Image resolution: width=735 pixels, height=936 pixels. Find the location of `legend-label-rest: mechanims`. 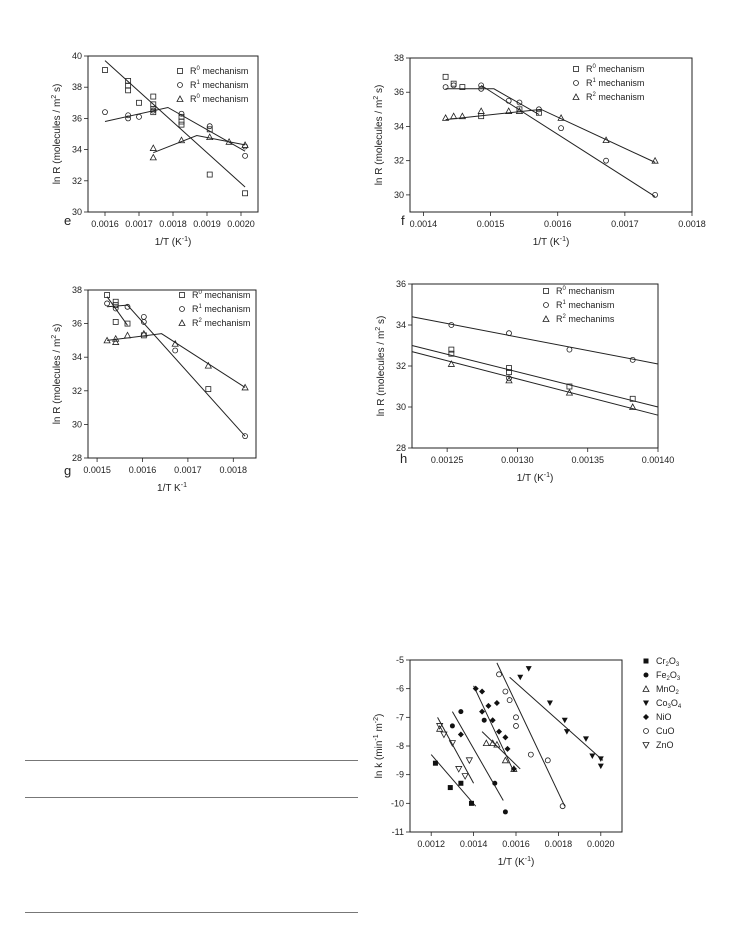

legend-label-rest: mechanims is located at coordinates (590, 319).